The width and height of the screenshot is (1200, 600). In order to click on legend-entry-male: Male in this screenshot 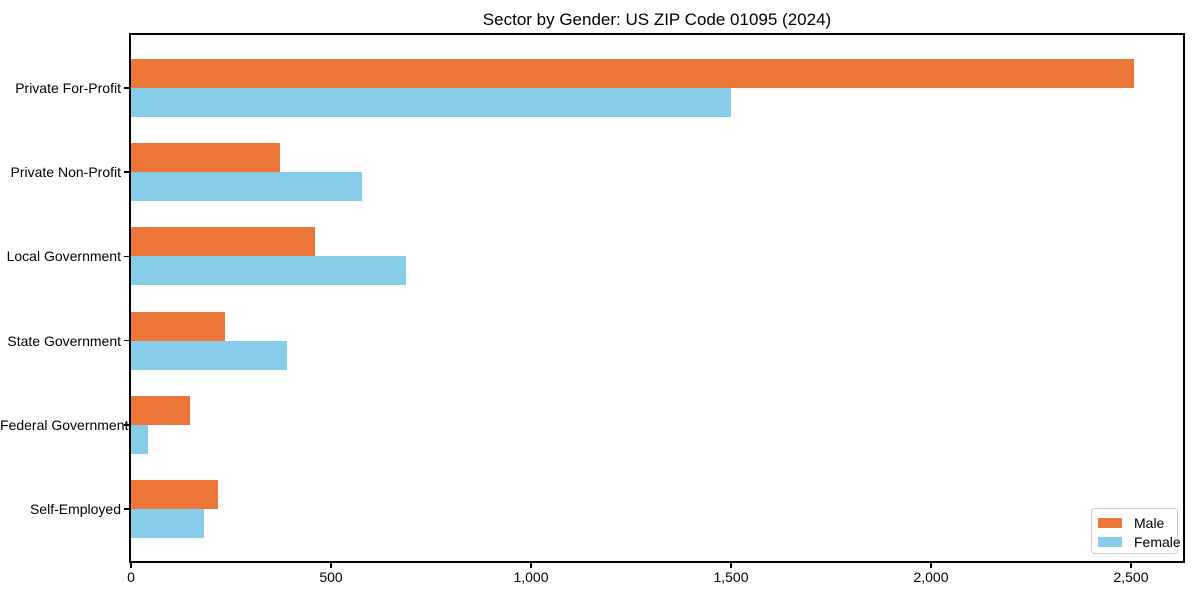, I will do `click(1137, 522)`.